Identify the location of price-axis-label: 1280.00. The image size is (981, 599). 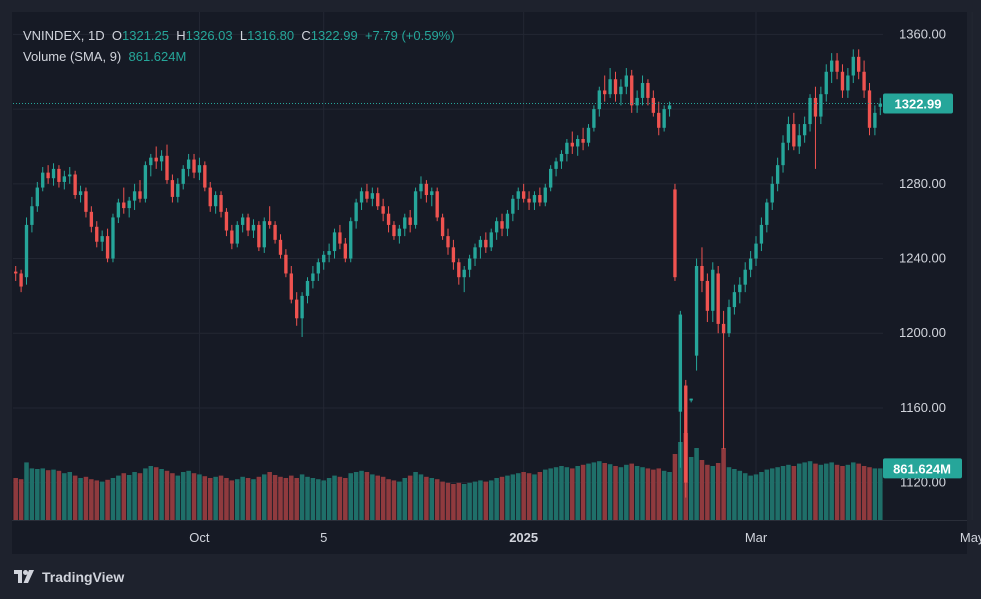
(922, 183).